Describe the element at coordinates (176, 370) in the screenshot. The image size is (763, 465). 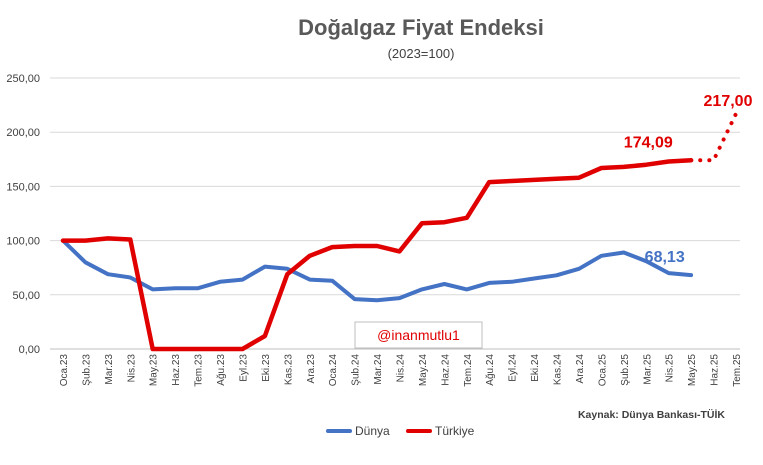
I see `x-tick-label: Haz.23` at that location.